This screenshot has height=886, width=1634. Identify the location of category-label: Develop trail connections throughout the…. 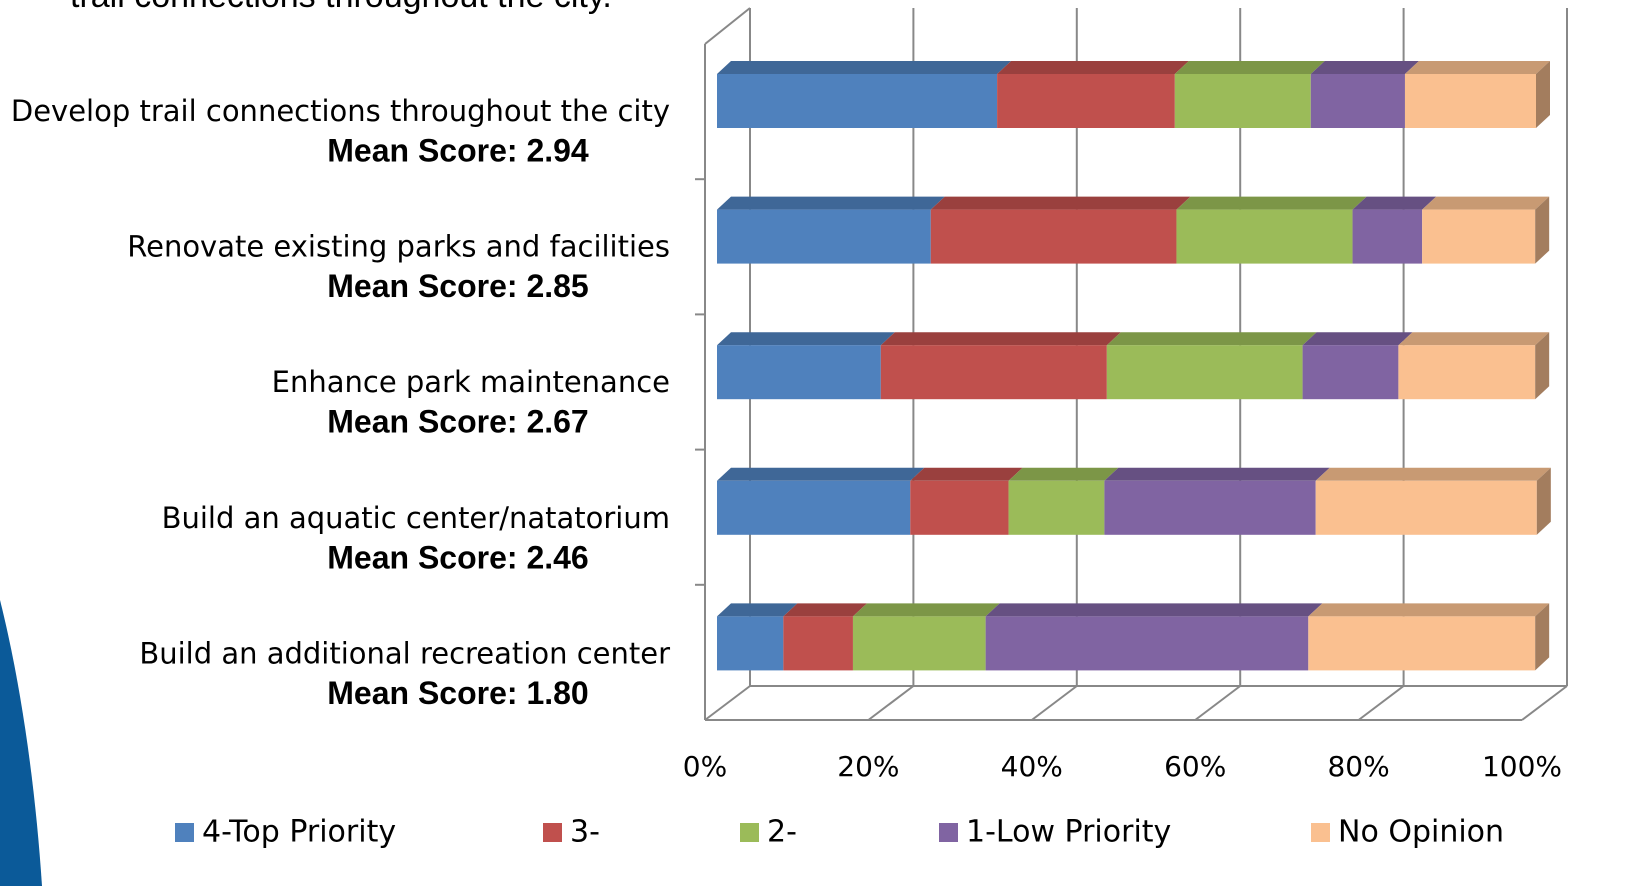
(340, 111).